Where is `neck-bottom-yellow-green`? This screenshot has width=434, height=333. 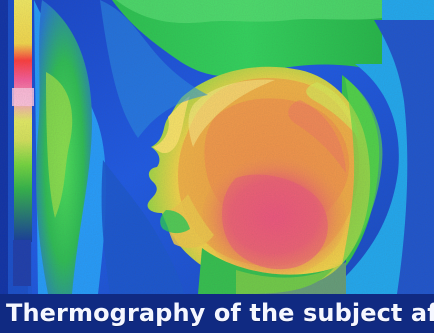 neck-bottom-yellow-green is located at coordinates (291, 278).